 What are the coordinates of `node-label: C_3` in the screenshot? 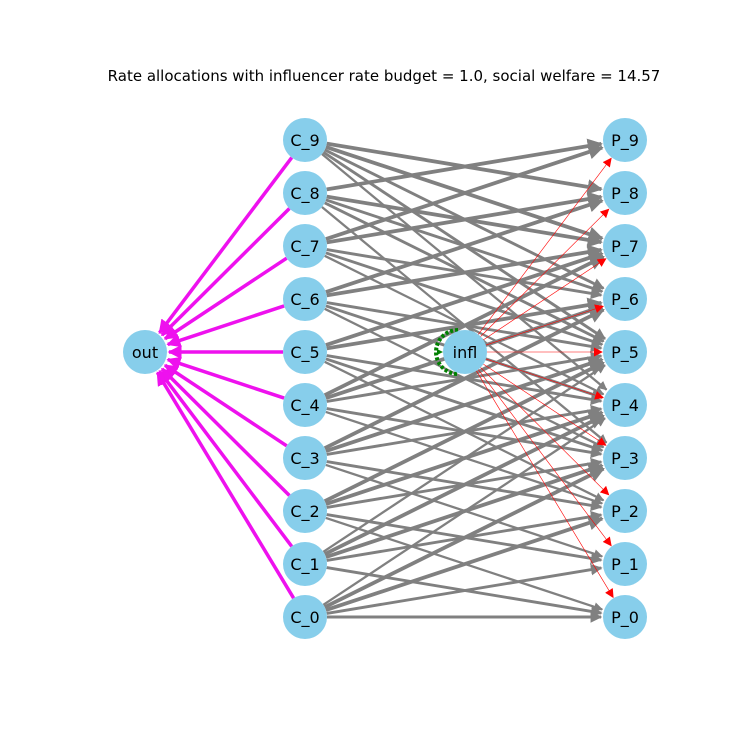 It's located at (304, 459).